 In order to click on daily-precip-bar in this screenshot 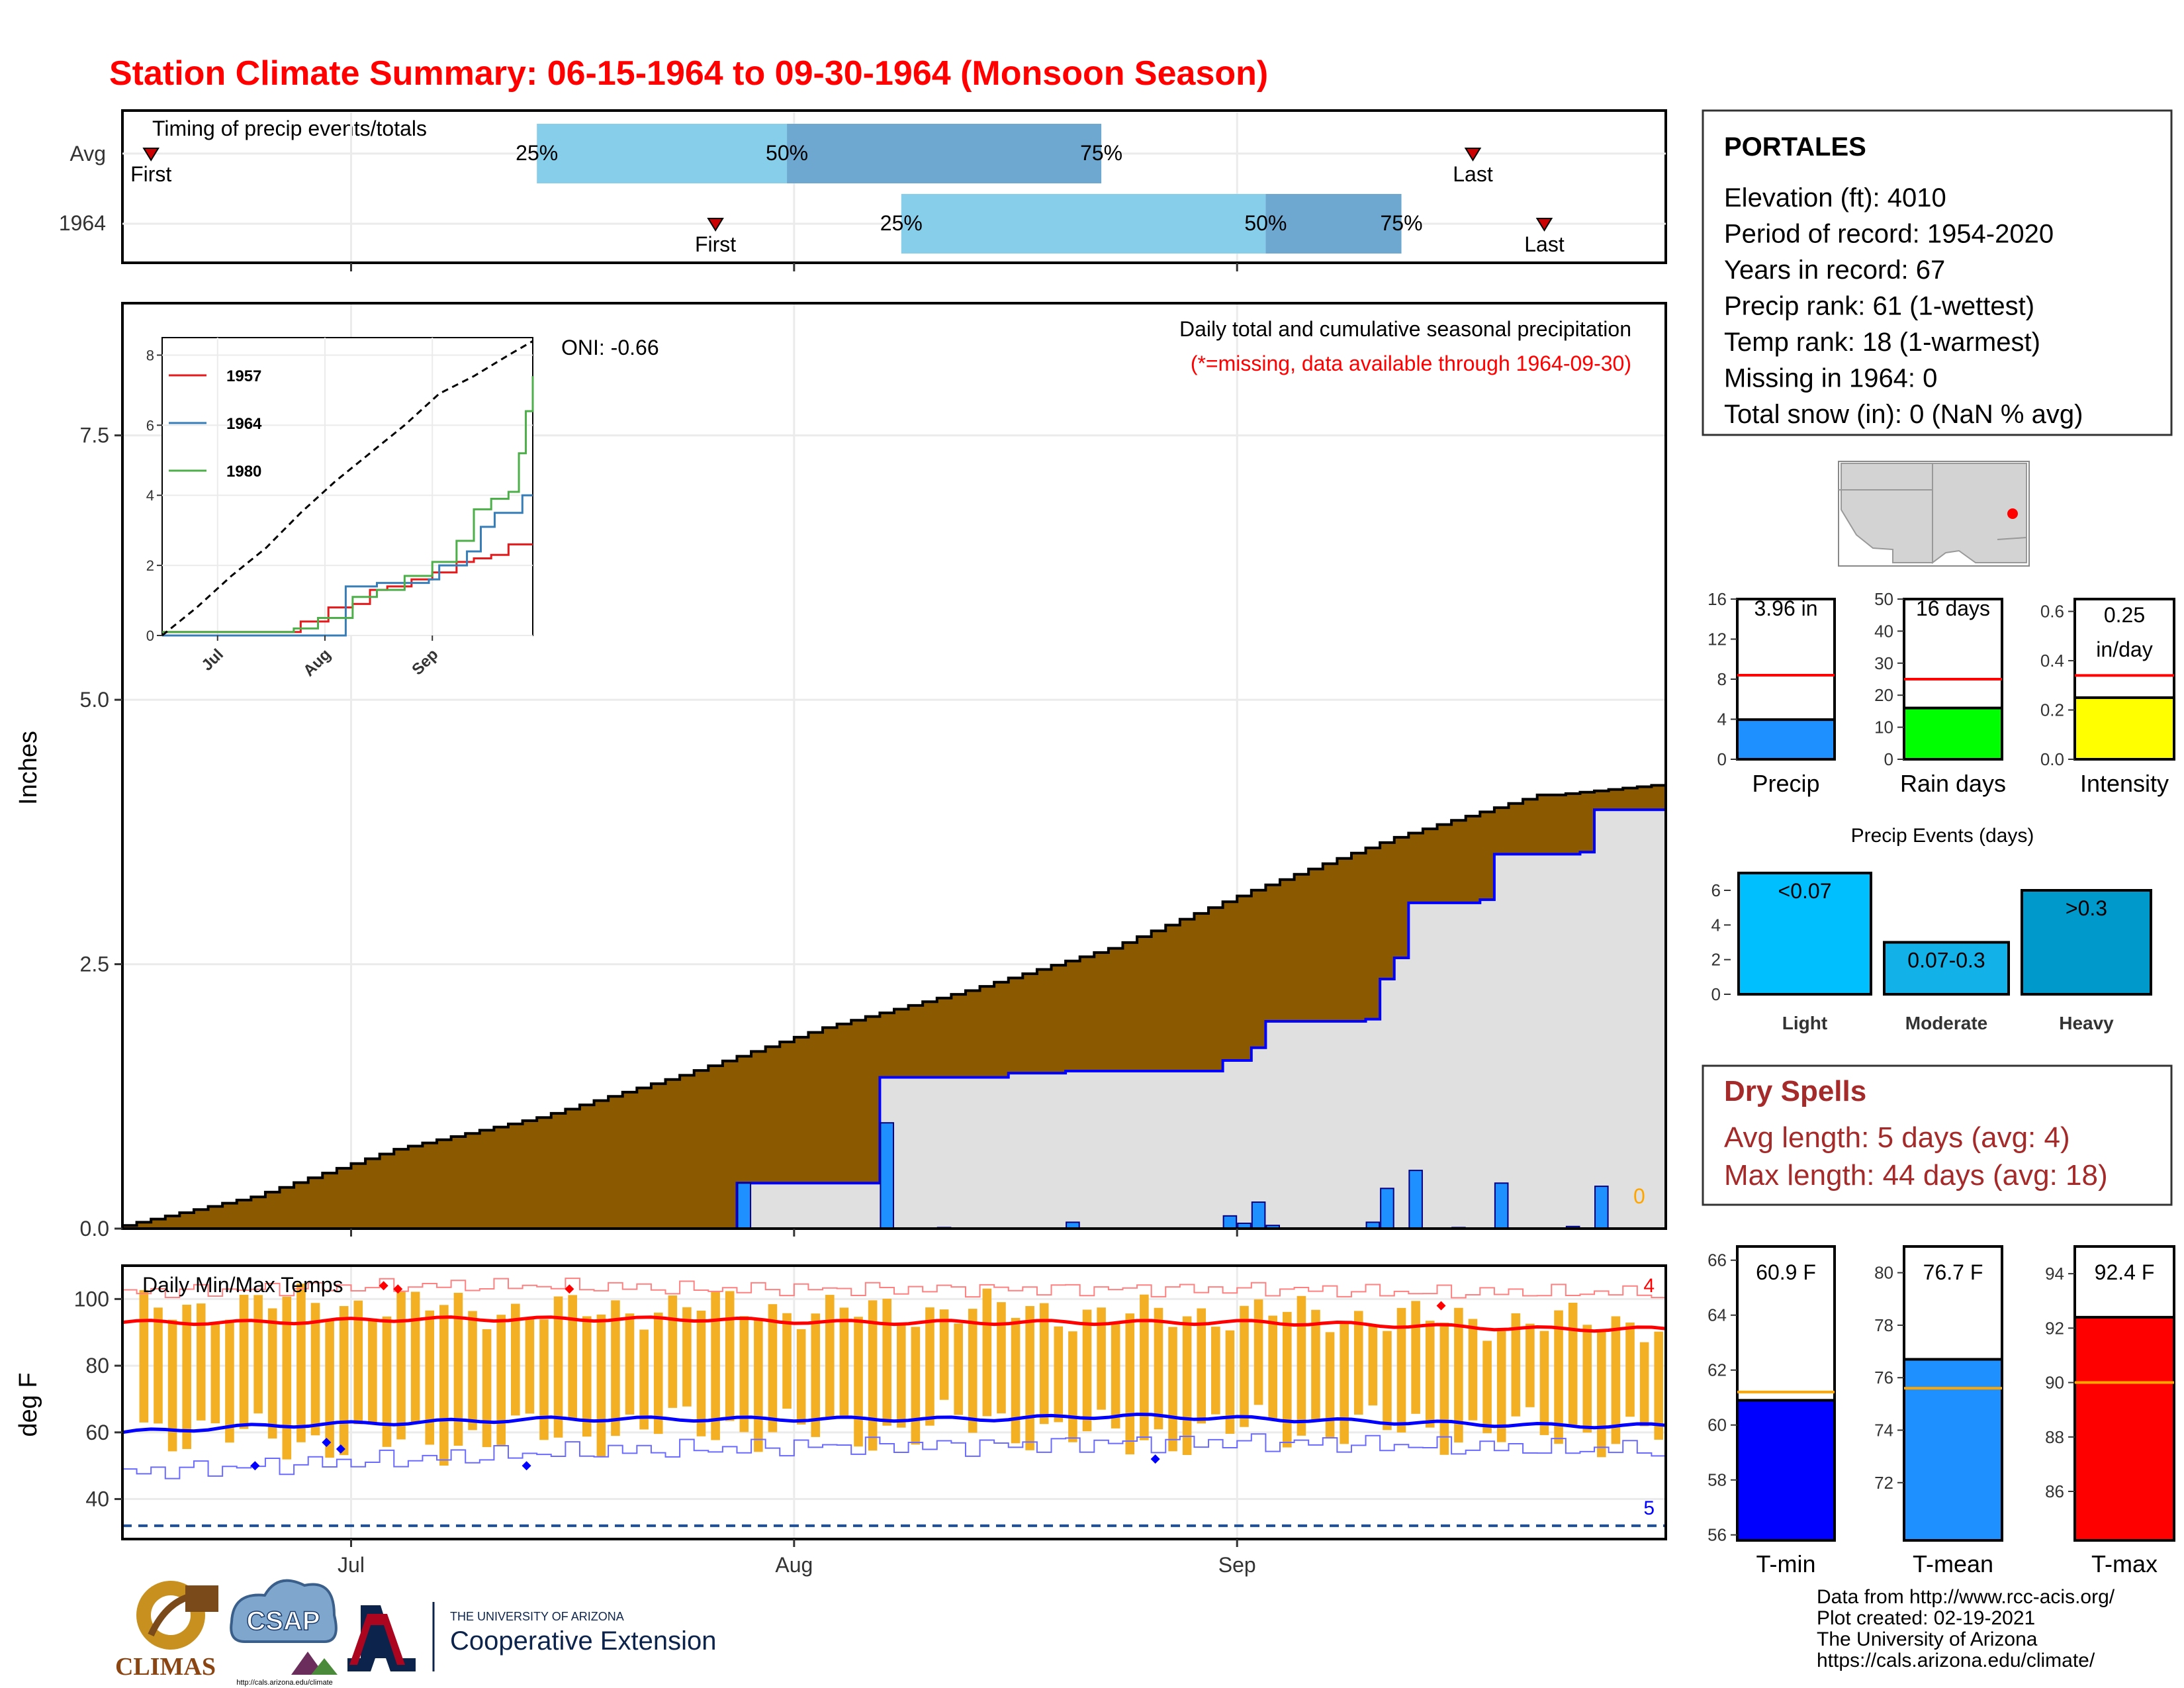, I will do `click(1258, 1215)`.